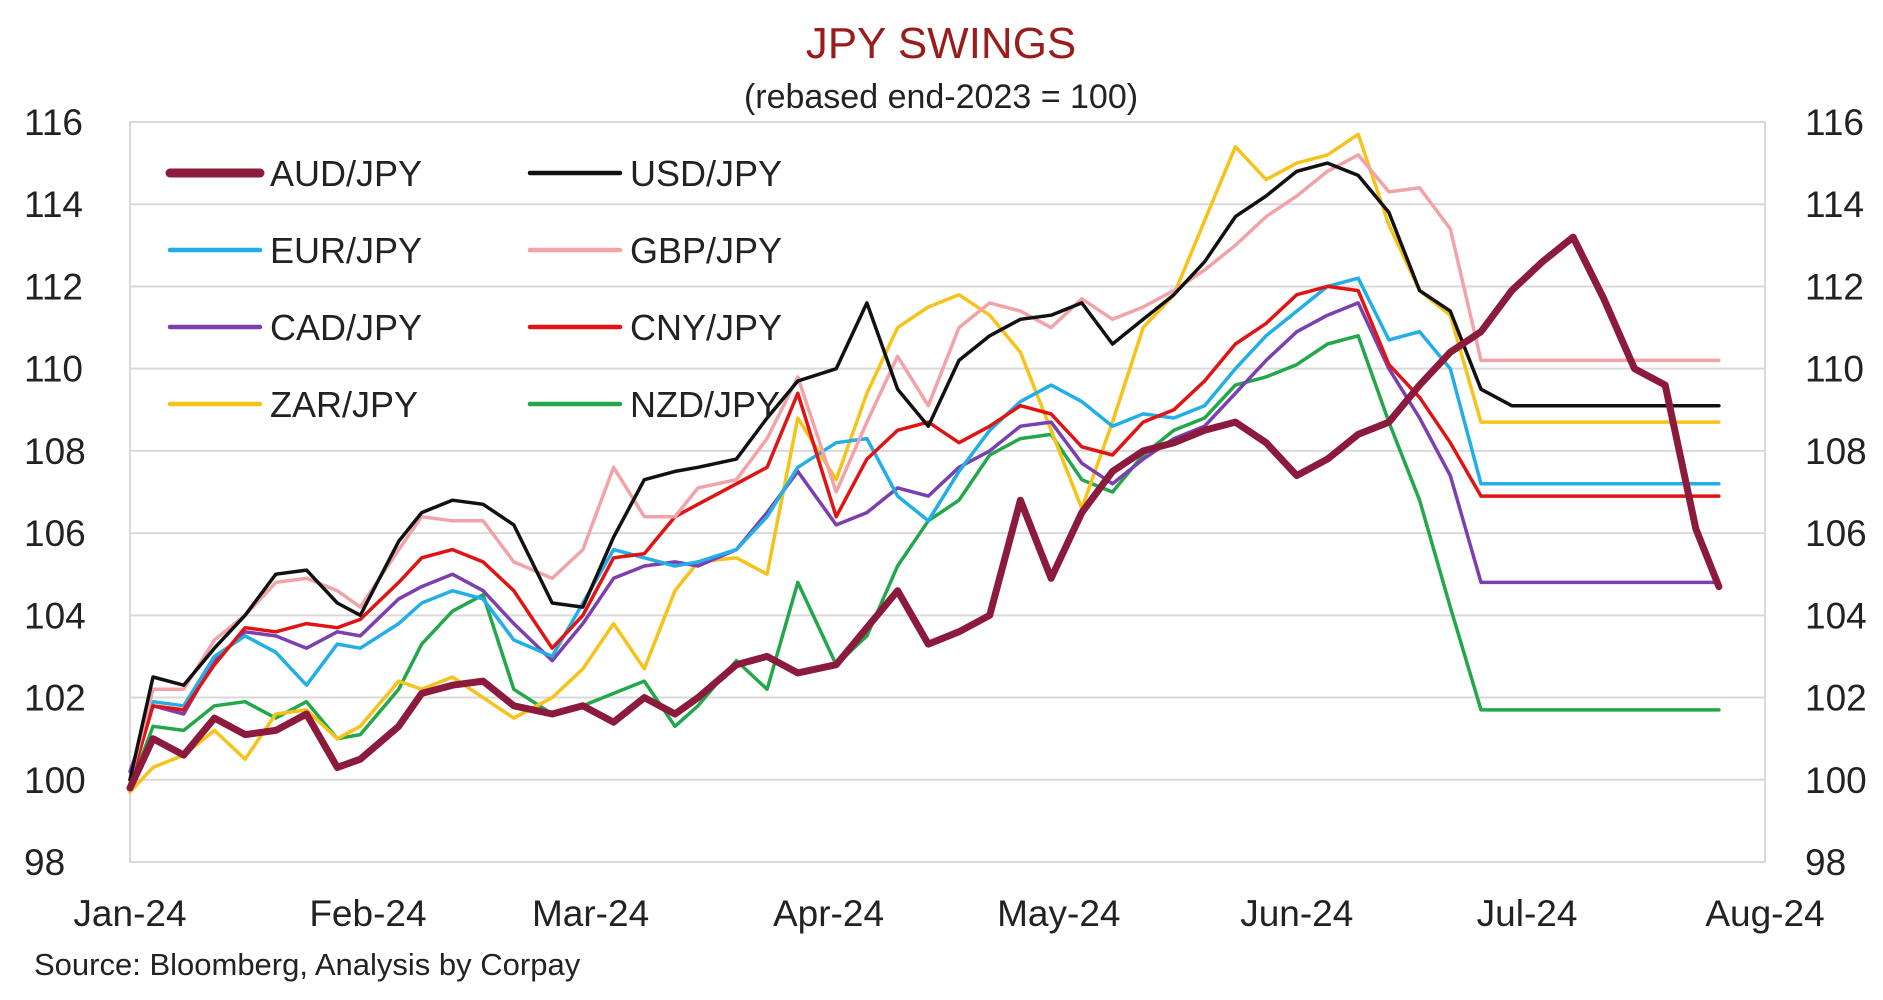 This screenshot has height=1000, width=1883. I want to click on y-tick-label-right: 110, so click(1834, 369).